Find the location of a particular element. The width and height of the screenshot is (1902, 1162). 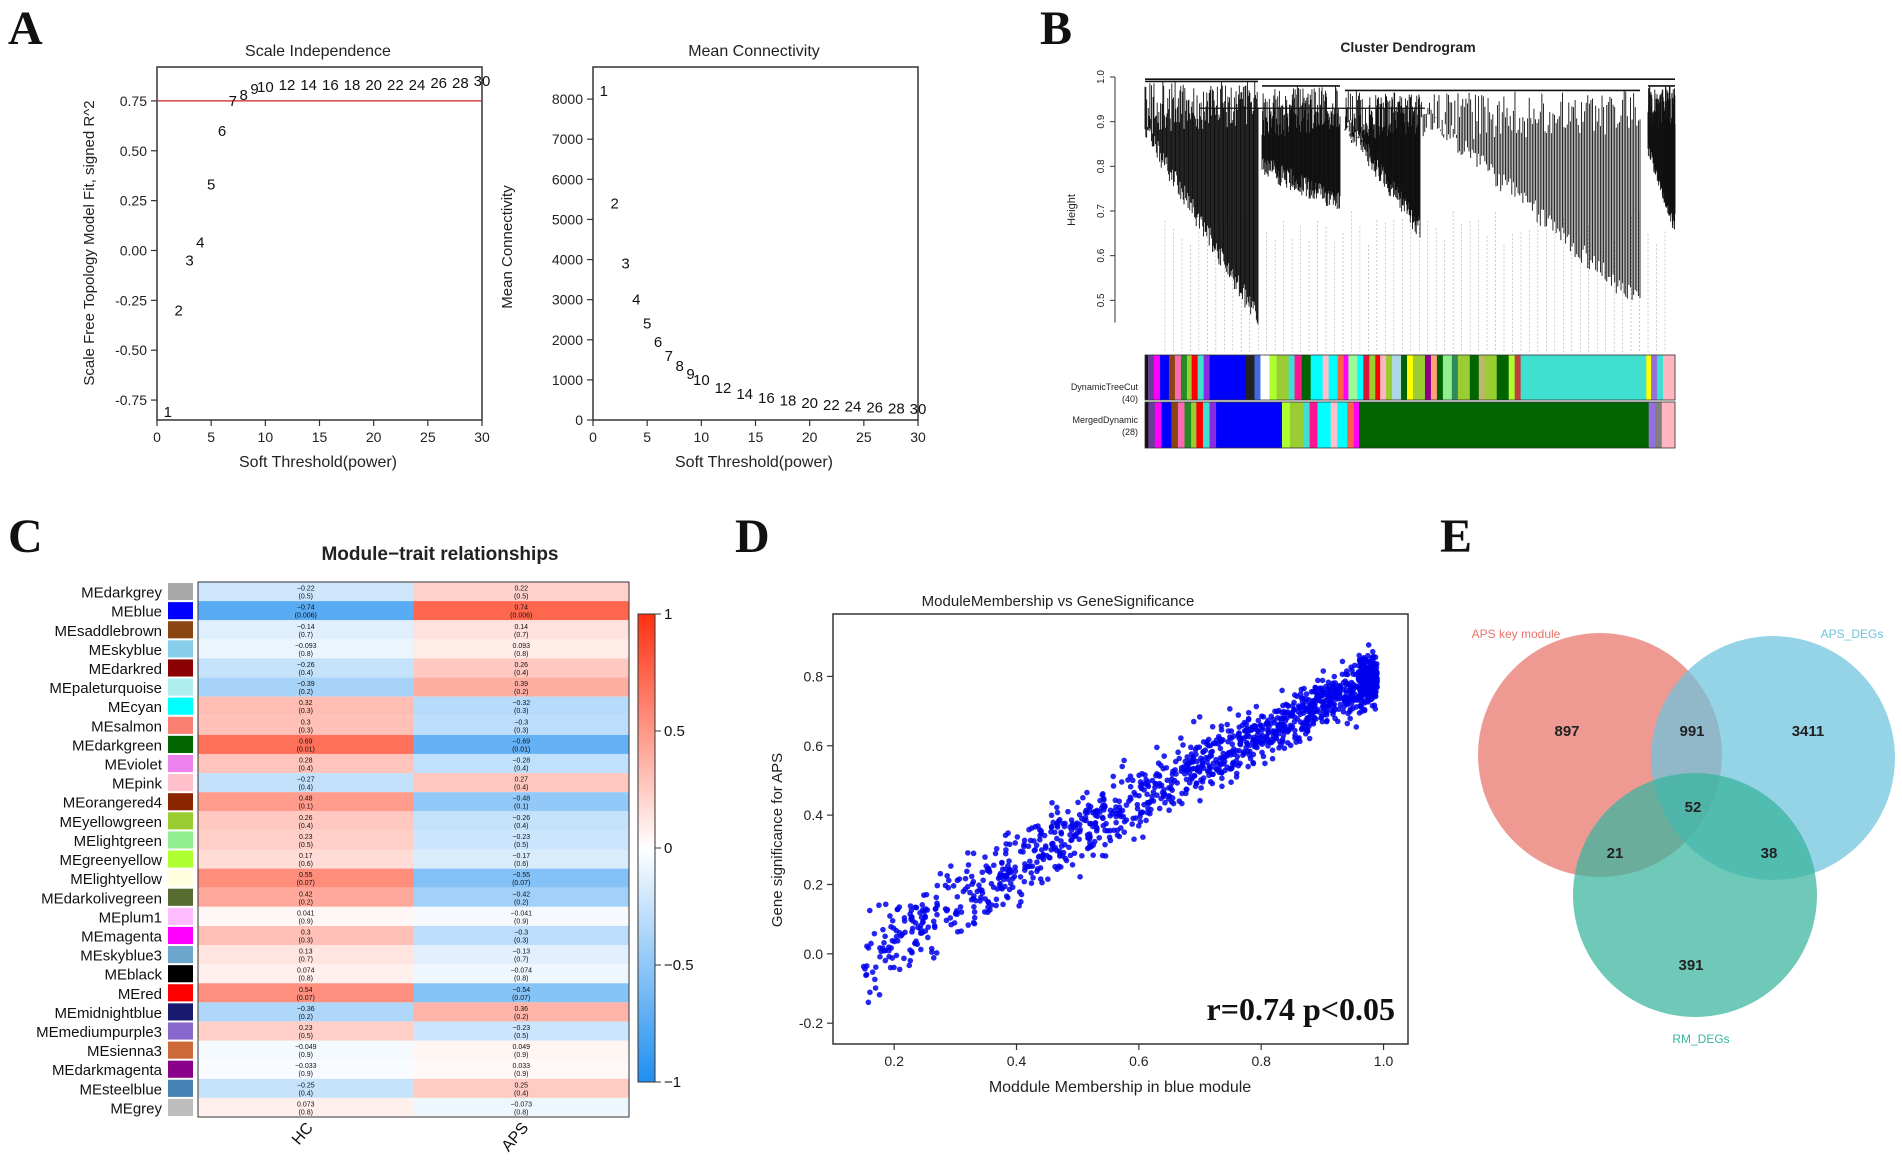

venn-count-rm-only: 391 is located at coordinates (1690, 965).